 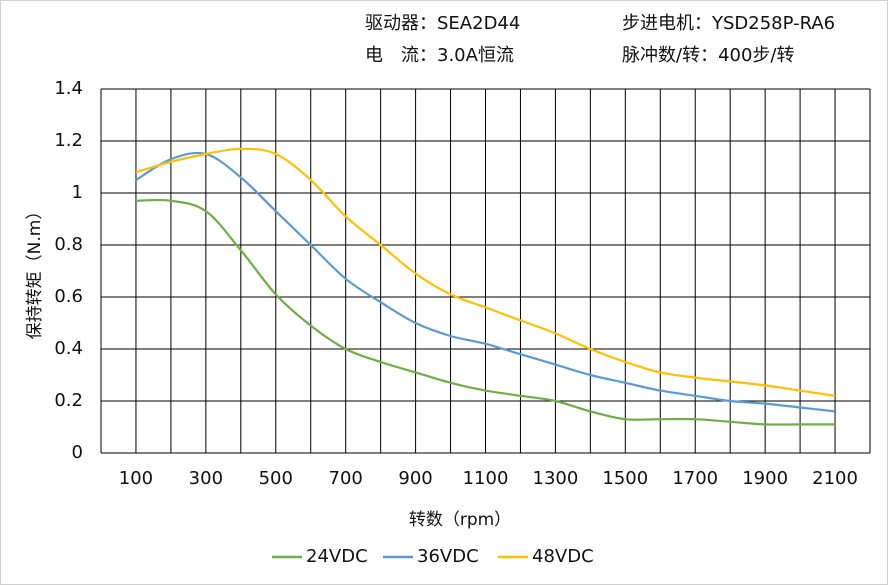 I want to click on y-tick-label: 1.4, so click(x=68, y=88).